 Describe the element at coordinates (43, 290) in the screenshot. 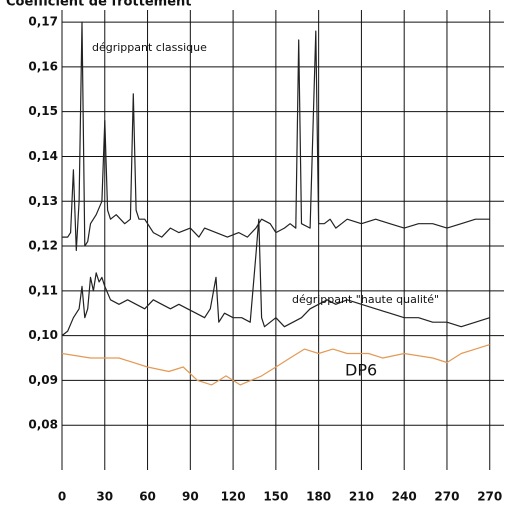

I see `y-tick-label: 0,11` at that location.